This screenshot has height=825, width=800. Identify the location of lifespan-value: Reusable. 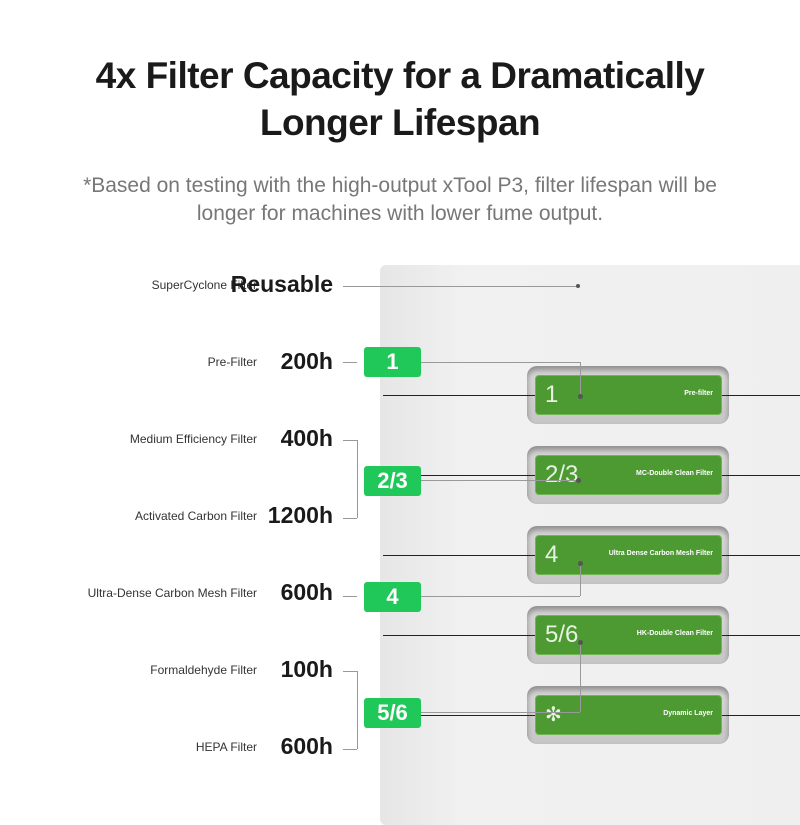
(281, 284).